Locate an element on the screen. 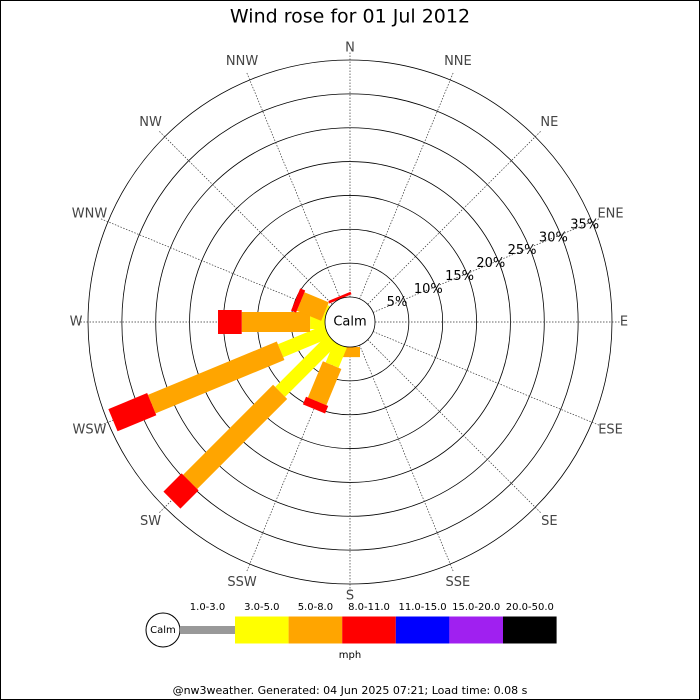 This screenshot has width=700, height=700. direction-label: NNE is located at coordinates (458, 61).